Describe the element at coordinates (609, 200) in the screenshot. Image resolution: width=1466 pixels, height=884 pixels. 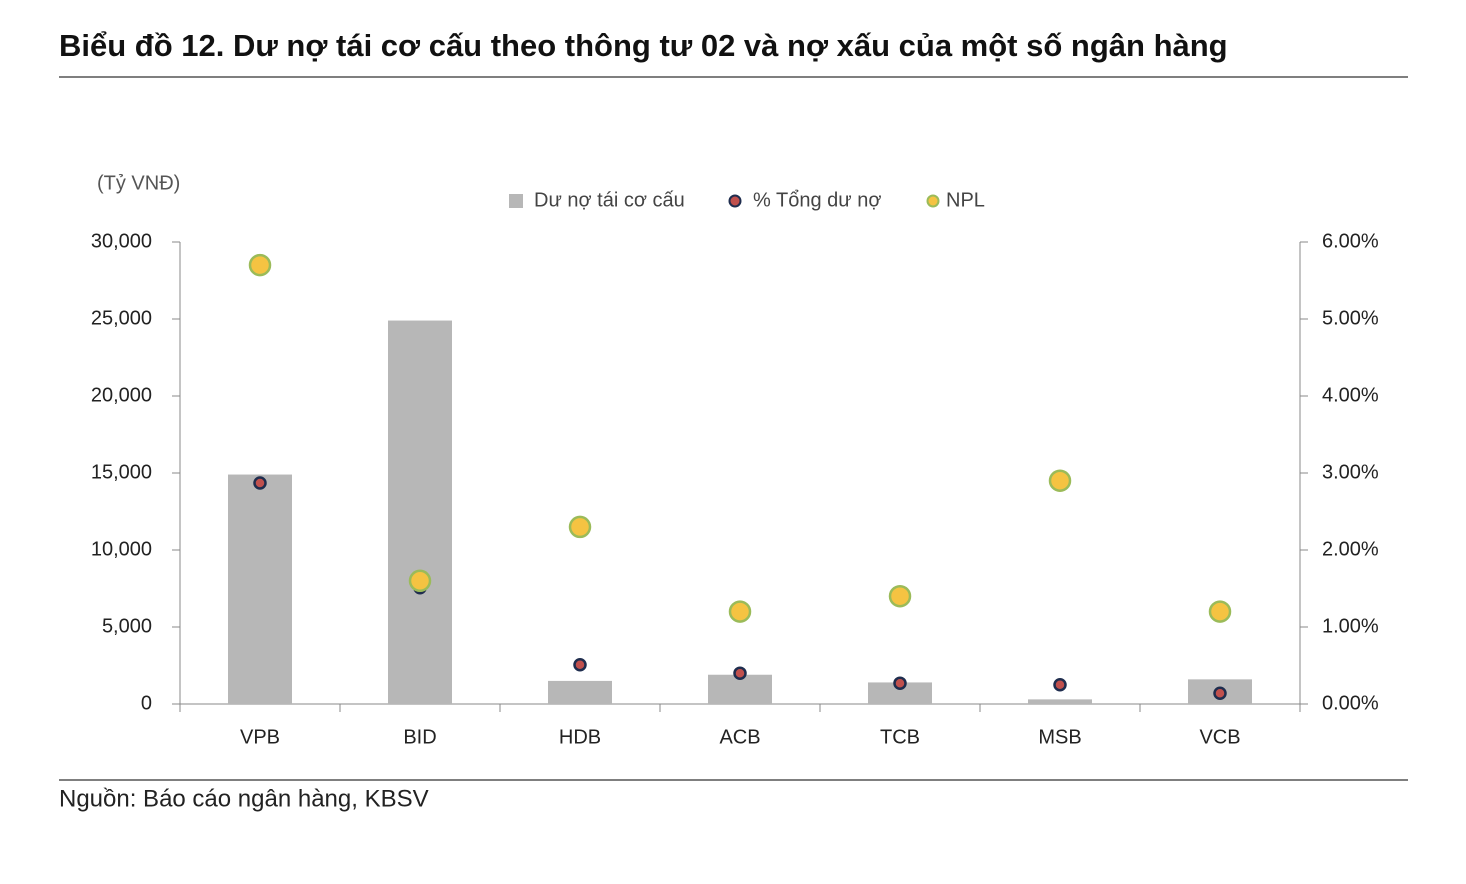
I see `legend-label: Dư nợ tái cơ cấu` at that location.